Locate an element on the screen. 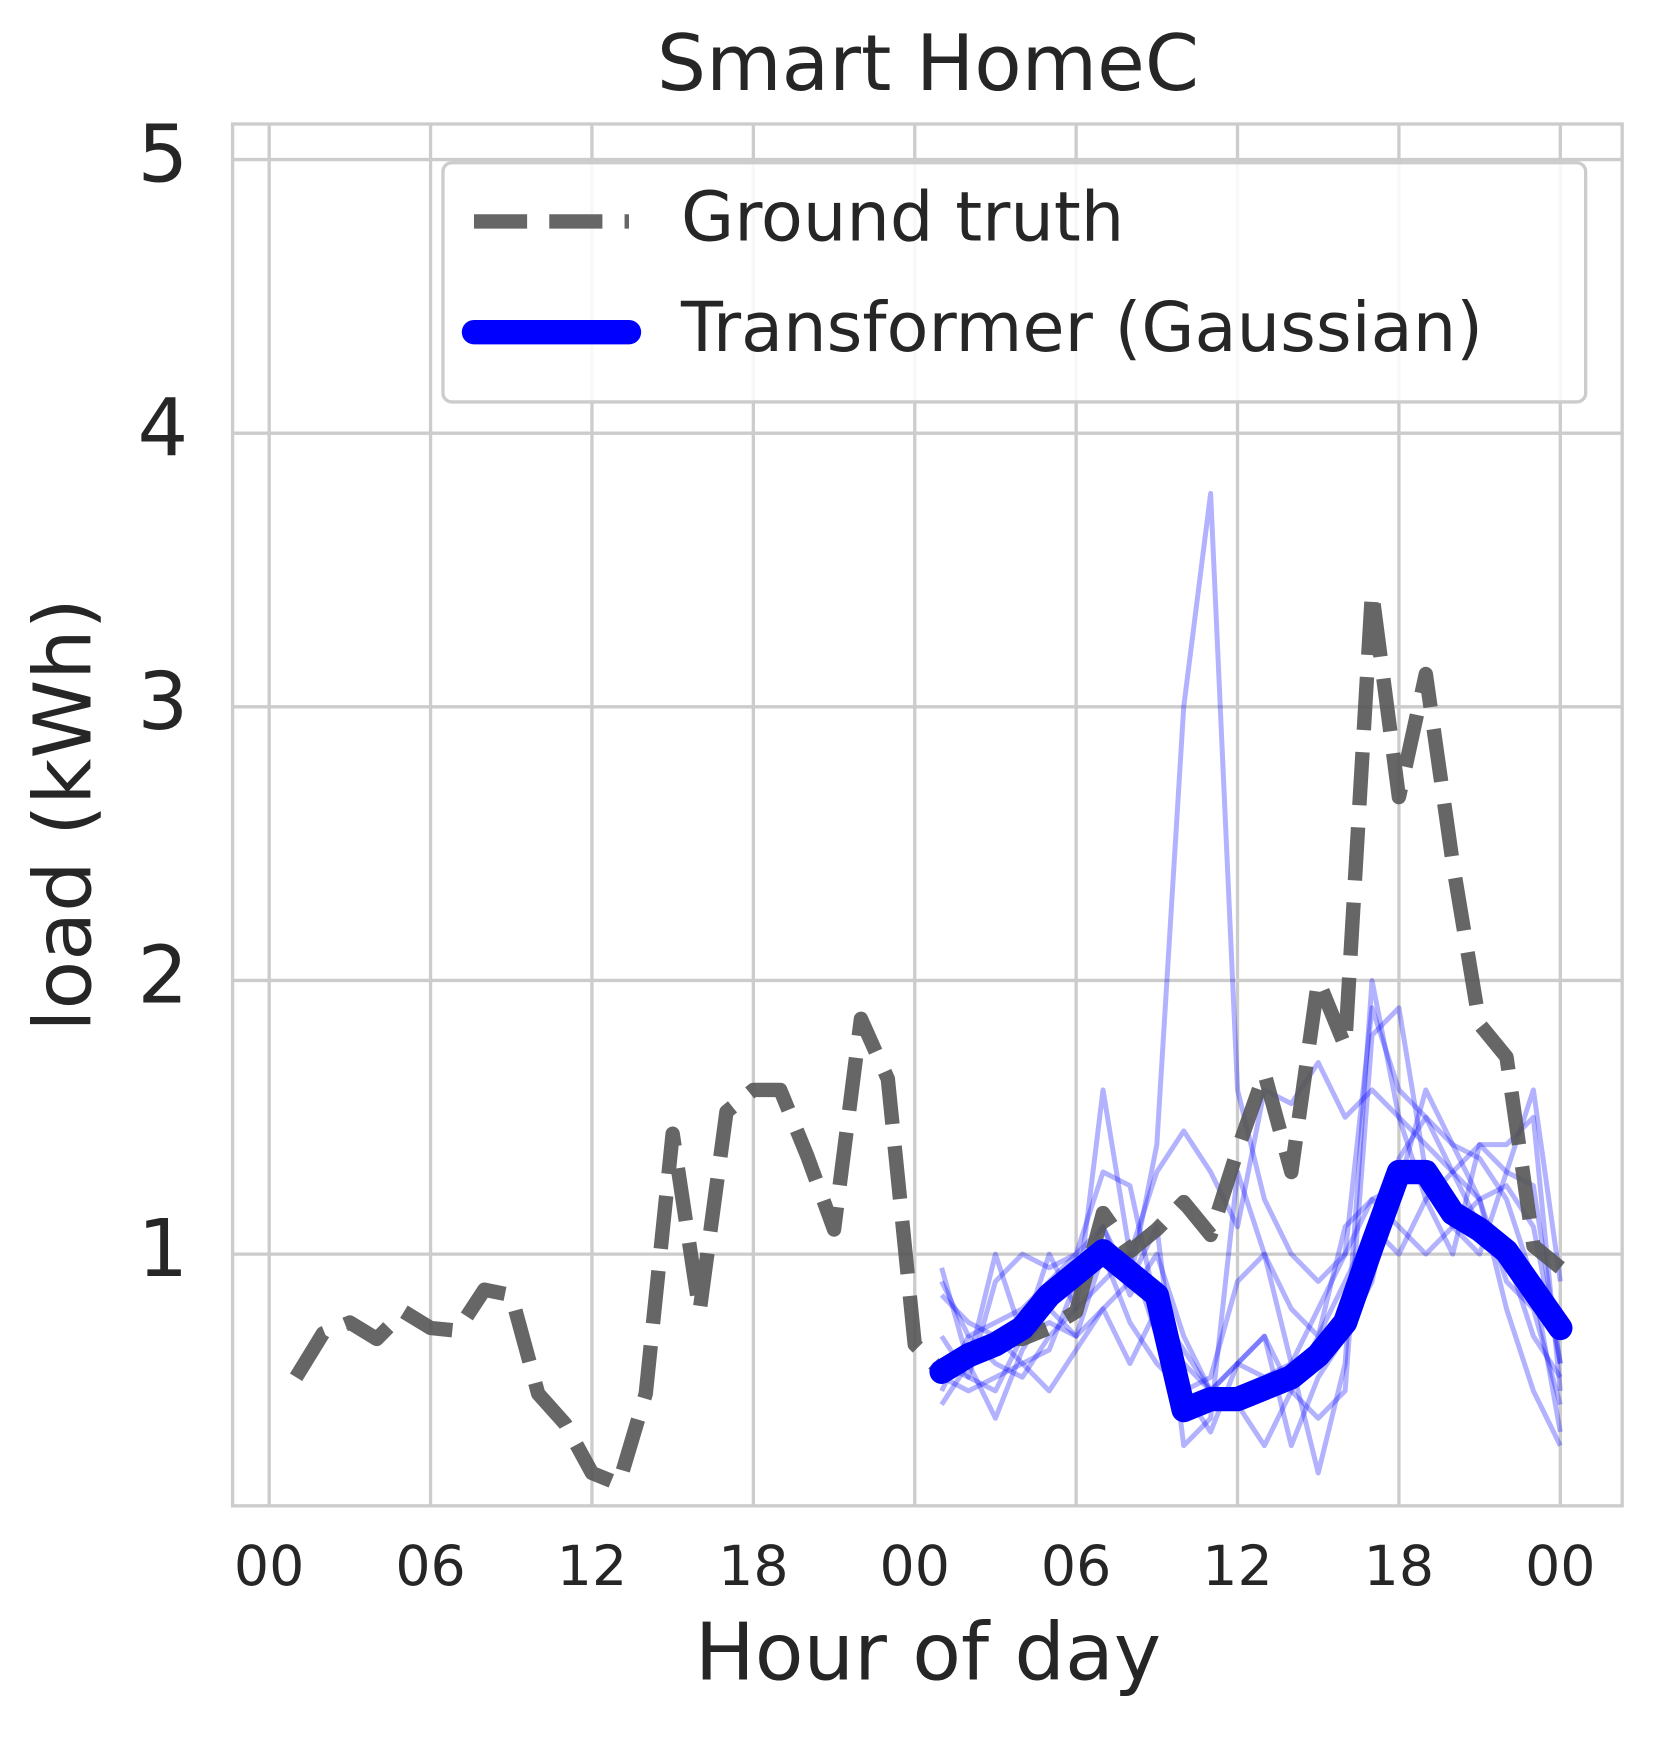 The height and width of the screenshot is (1745, 1661). y-axis-label: load (kWh) is located at coordinates (63, 814).